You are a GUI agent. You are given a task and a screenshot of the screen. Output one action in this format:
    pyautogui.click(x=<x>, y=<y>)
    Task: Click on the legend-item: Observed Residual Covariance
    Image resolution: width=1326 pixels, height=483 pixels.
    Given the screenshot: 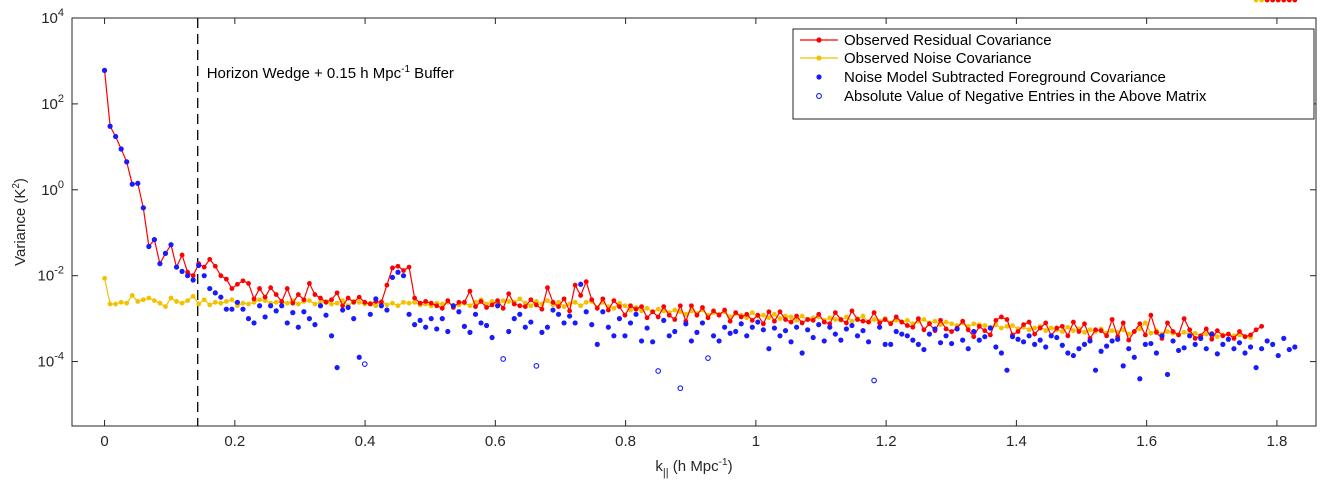 What is the action you would take?
    pyautogui.click(x=926, y=40)
    